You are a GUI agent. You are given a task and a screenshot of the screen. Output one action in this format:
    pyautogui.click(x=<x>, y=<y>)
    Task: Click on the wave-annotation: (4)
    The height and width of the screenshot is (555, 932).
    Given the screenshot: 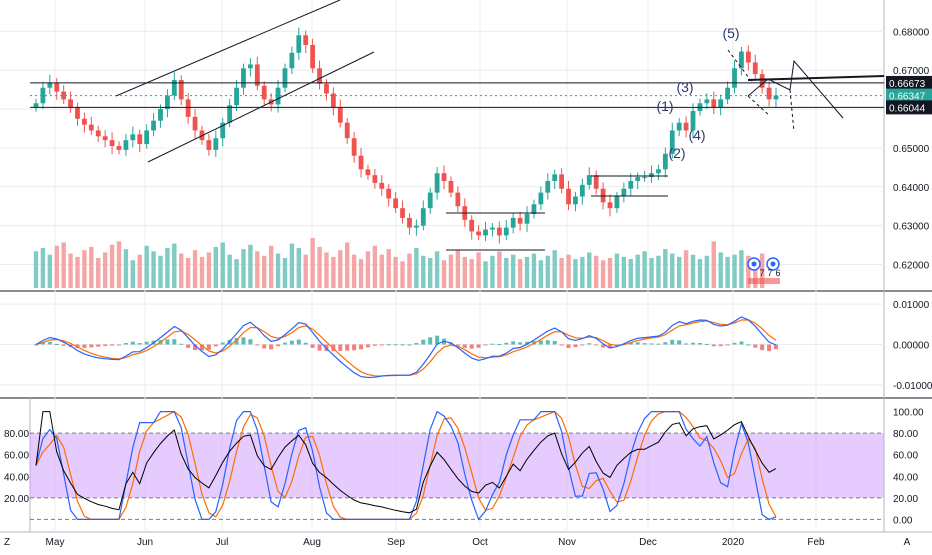 What is the action you would take?
    pyautogui.click(x=696, y=135)
    